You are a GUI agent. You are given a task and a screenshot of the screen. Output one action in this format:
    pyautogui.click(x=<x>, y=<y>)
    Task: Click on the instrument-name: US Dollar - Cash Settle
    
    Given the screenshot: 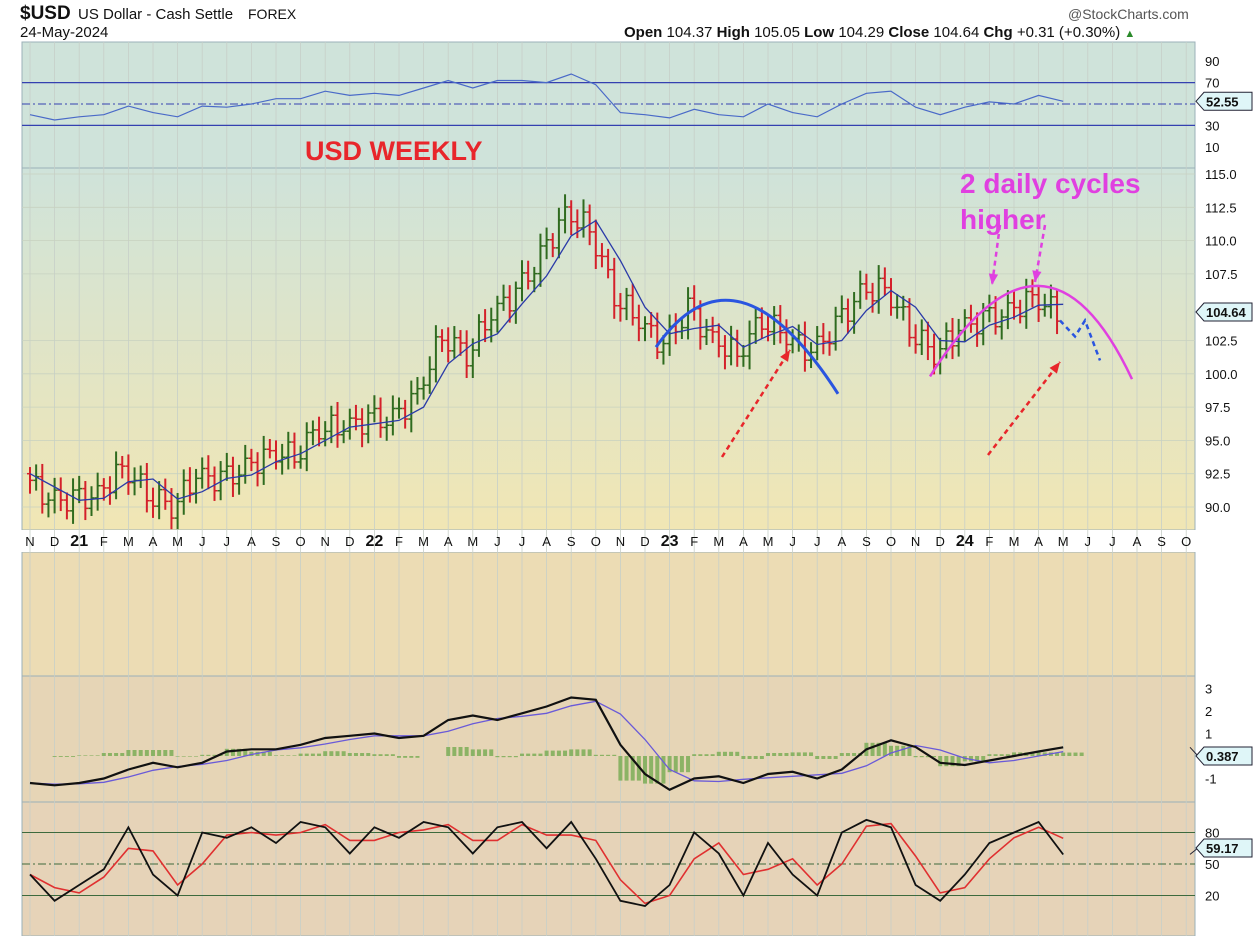 What is the action you would take?
    pyautogui.click(x=156, y=14)
    